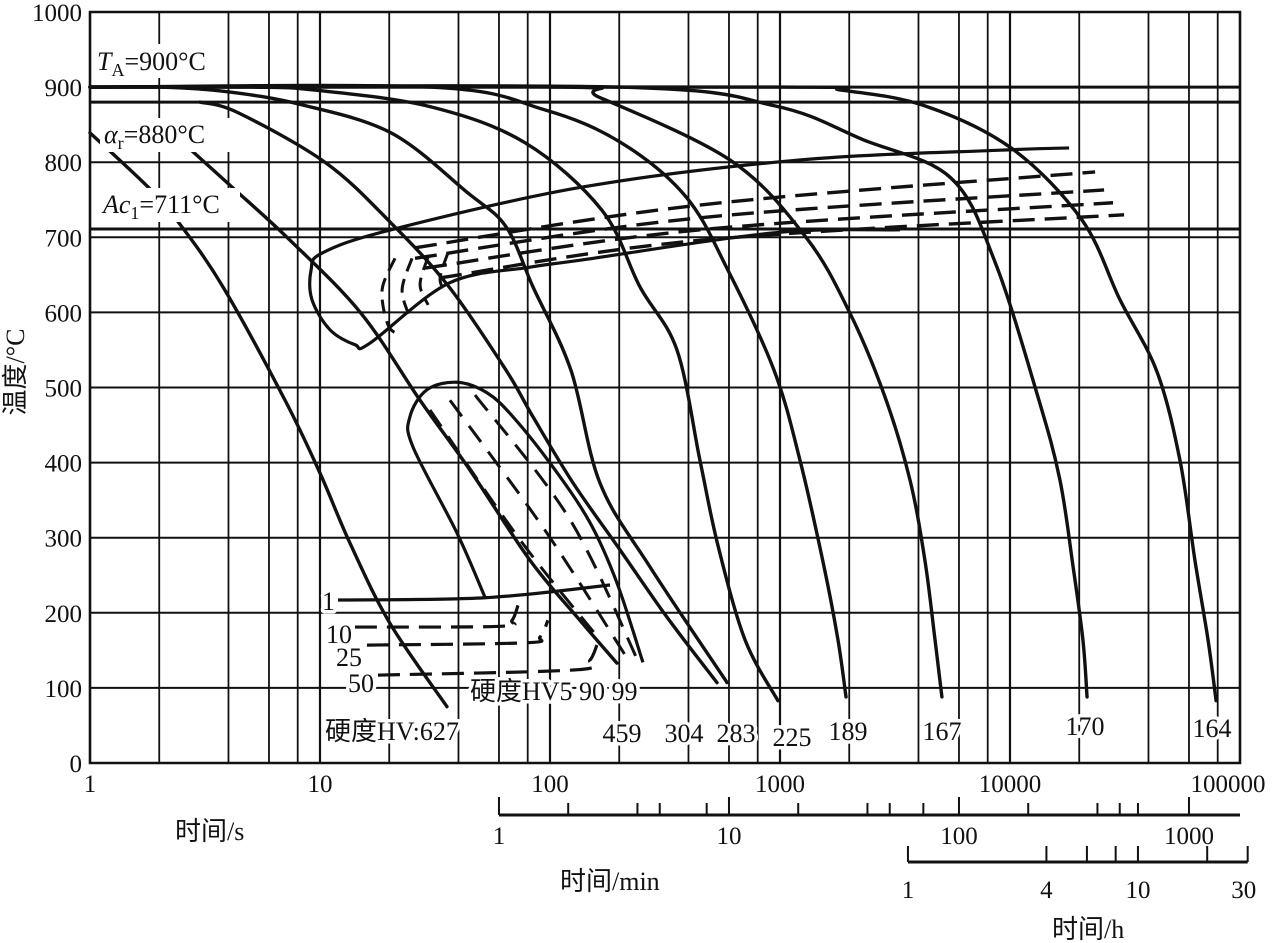 This screenshot has height=943, width=1283. Describe the element at coordinates (780, 784) in the screenshot. I see `x-tick-label-seconds: 1000` at that location.